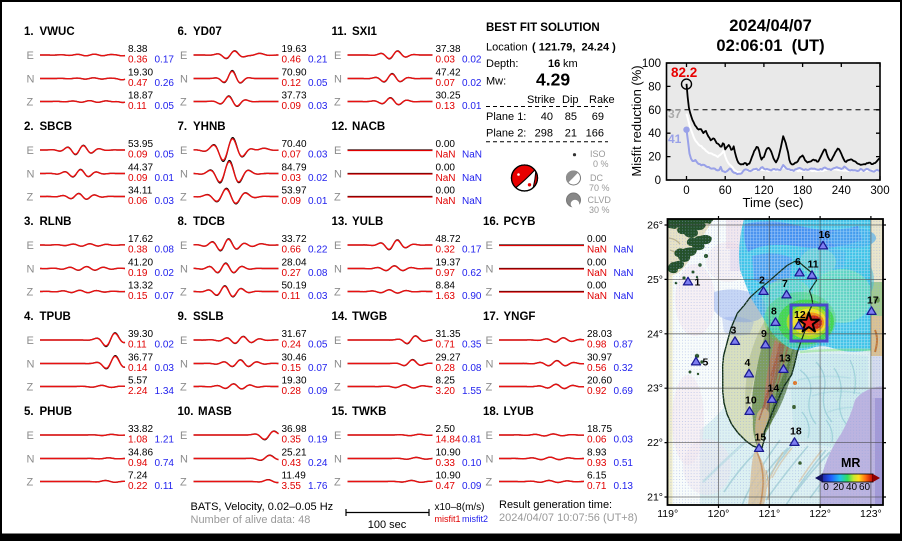 This screenshot has width=902, height=546. What do you see at coordinates (800, 315) in the screenshot?
I see `svg-text: 12` at bounding box center [800, 315].